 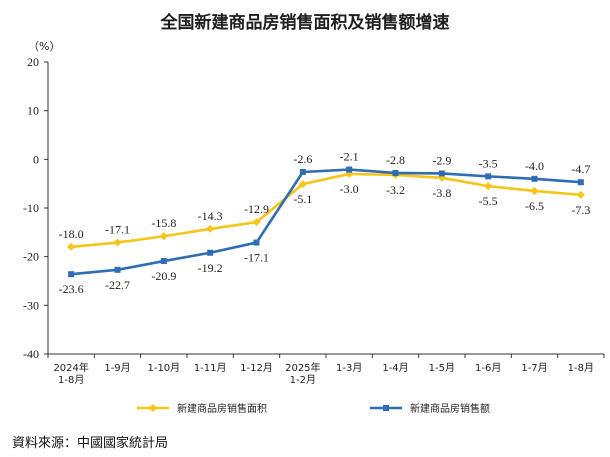 I want to click on data-label-area: -12.9, so click(x=256, y=209).